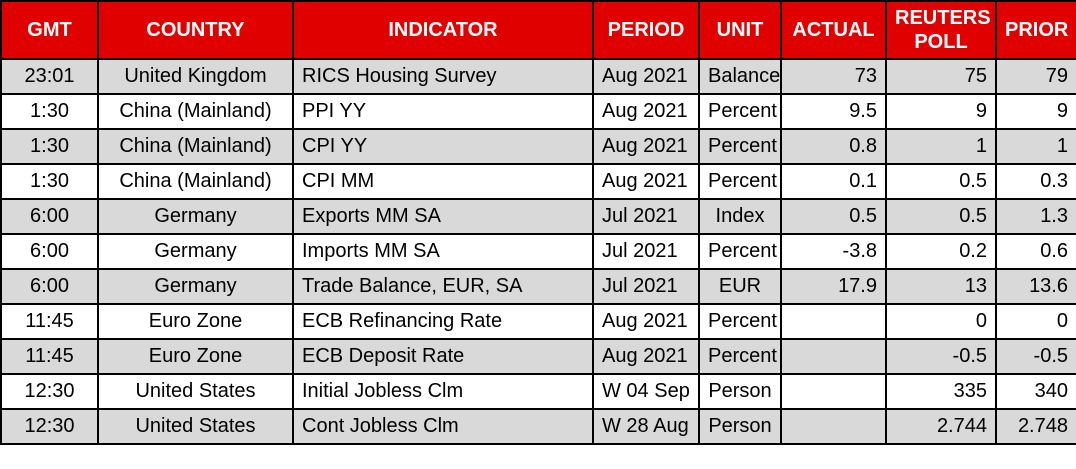  Describe the element at coordinates (833, 30) in the screenshot. I see `column-header-actual: ACTUAL` at that location.